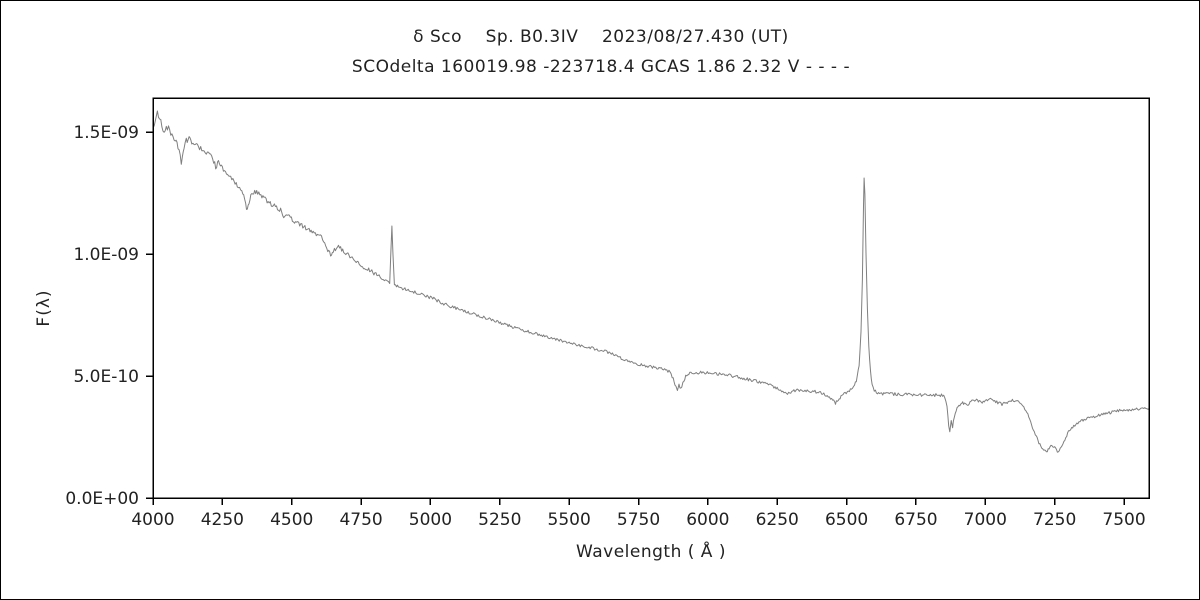  What do you see at coordinates (651, 552) in the screenshot?
I see `x-axis-label: Wavelength ( Å )` at bounding box center [651, 552].